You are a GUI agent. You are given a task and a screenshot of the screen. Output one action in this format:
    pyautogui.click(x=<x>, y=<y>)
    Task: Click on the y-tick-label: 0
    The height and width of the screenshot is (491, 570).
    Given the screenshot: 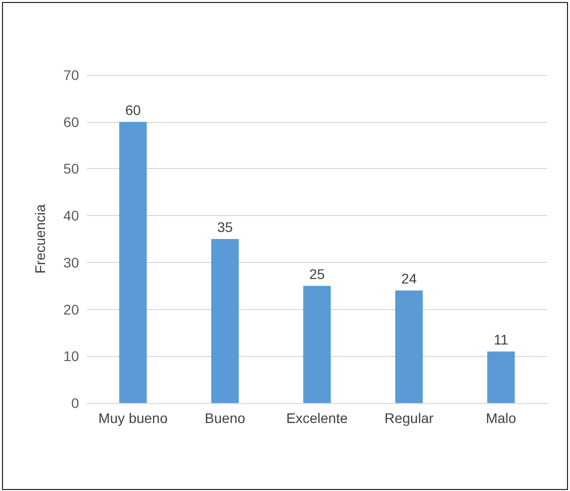 What is the action you would take?
    pyautogui.click(x=75, y=403)
    